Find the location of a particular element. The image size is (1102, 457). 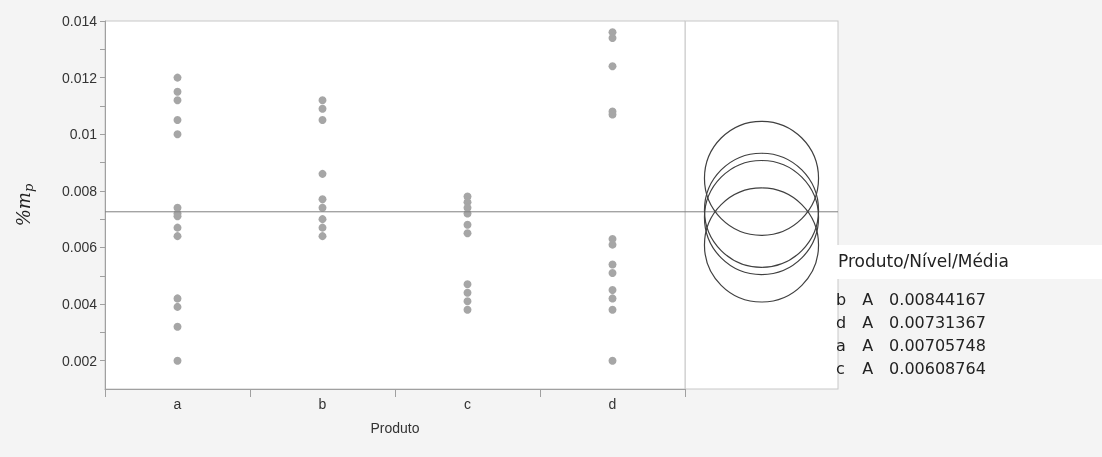

data-label: 0.00731367 is located at coordinates (937, 323).